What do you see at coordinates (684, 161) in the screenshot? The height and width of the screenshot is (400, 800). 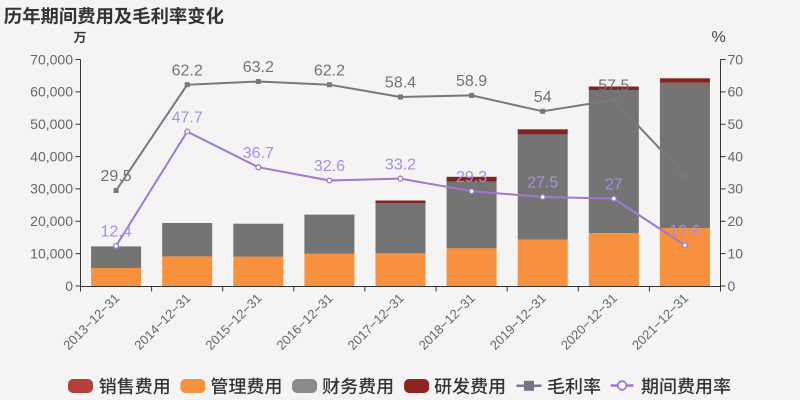 I see `svg-text: 34.2` at bounding box center [684, 161].